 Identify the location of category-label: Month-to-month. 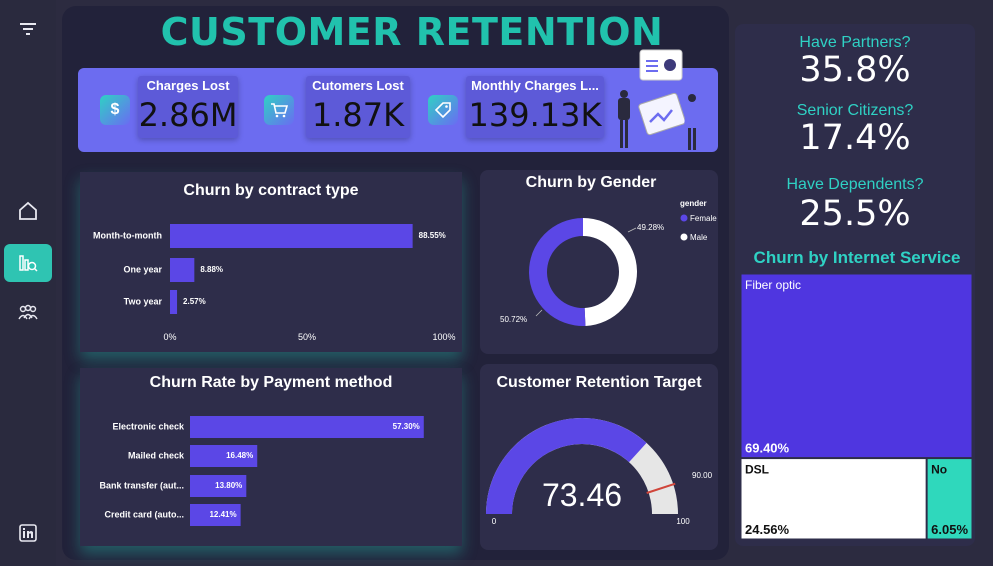
(127, 235).